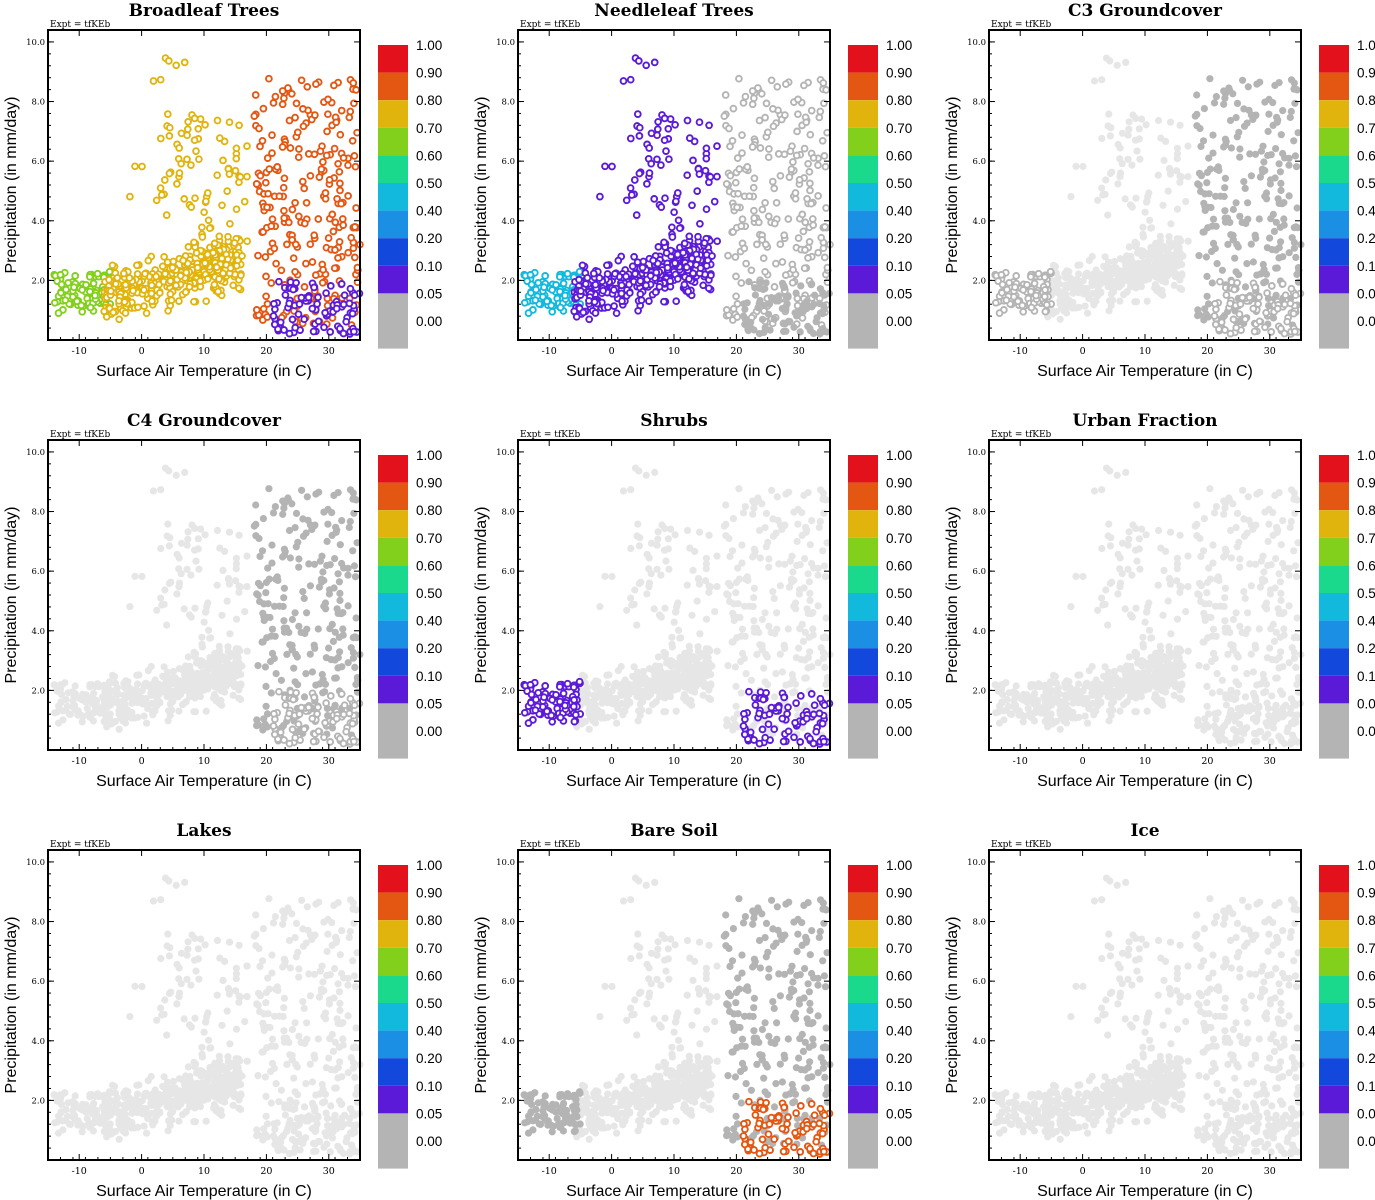 Image resolution: width=1375 pixels, height=1200 pixels. Describe the element at coordinates (1366, 293) in the screenshot. I see `colorbar-label: 0.05` at that location.